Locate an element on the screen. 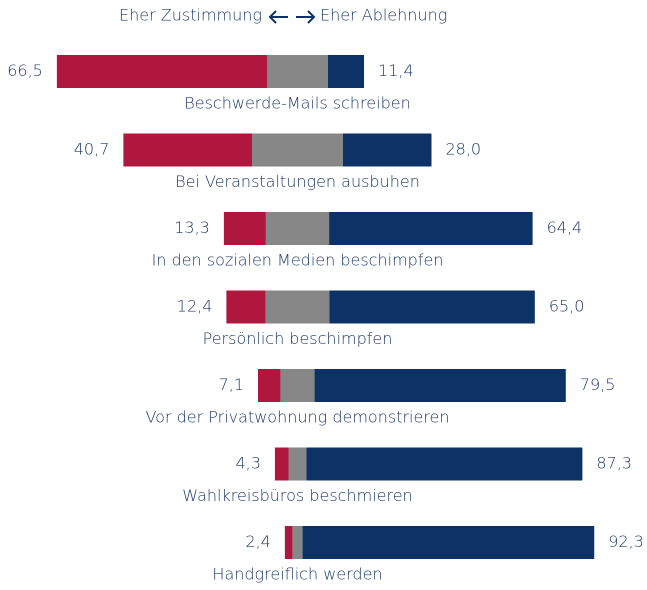 Image resolution: width=647 pixels, height=590 pixels. legend-arrows is located at coordinates (292, 17).